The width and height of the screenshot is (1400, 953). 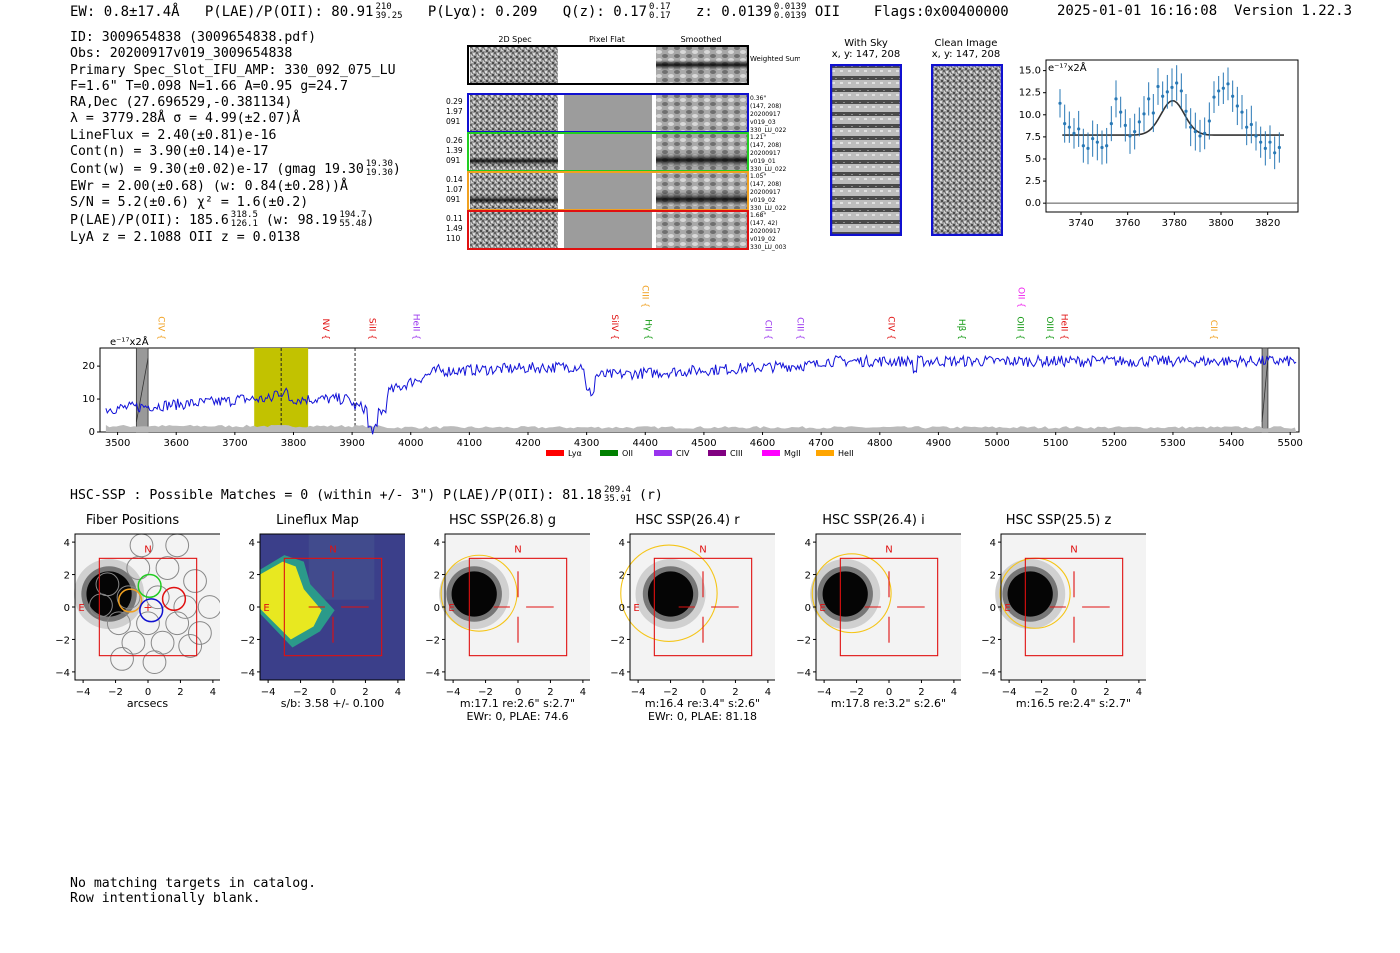 I want to click on line-id-label: HeII {, so click(x=1064, y=327).